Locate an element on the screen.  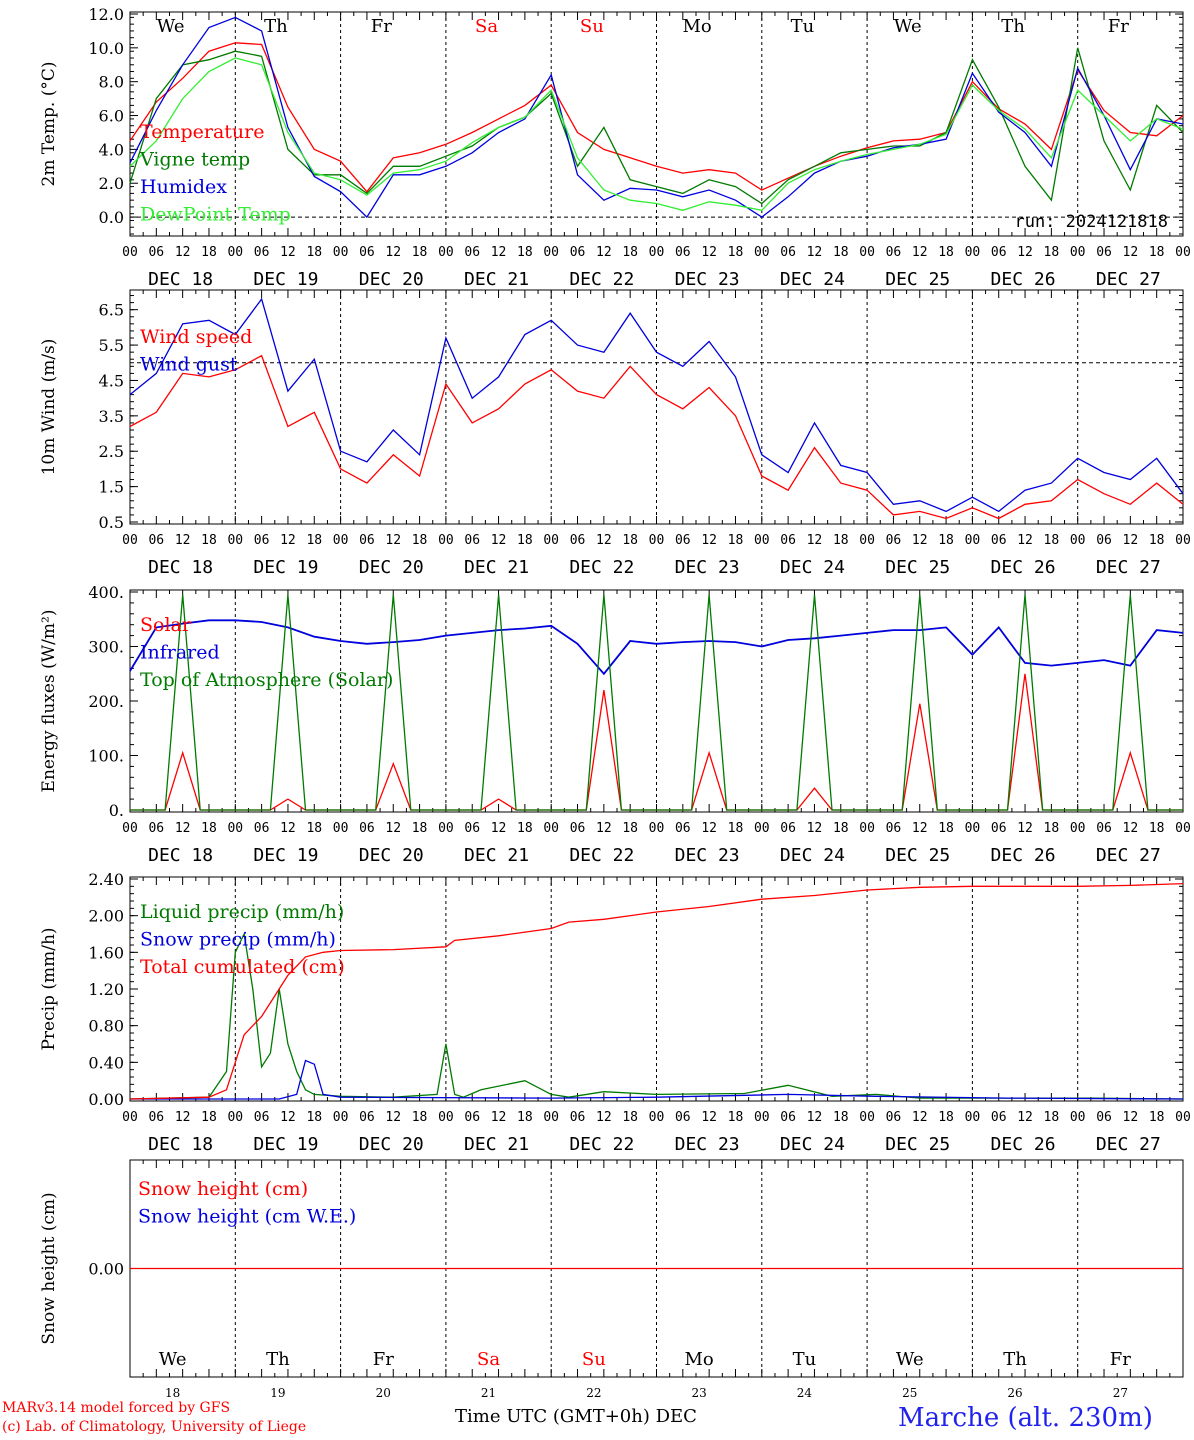
date-label: DEC 23 is located at coordinates (707, 567).